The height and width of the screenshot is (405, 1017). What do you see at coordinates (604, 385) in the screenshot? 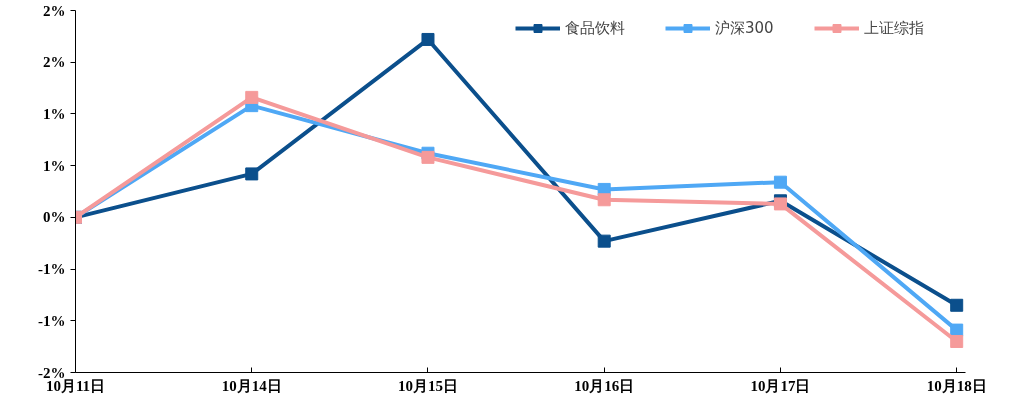
I see `x-tick-label: 10月16日` at bounding box center [604, 385].